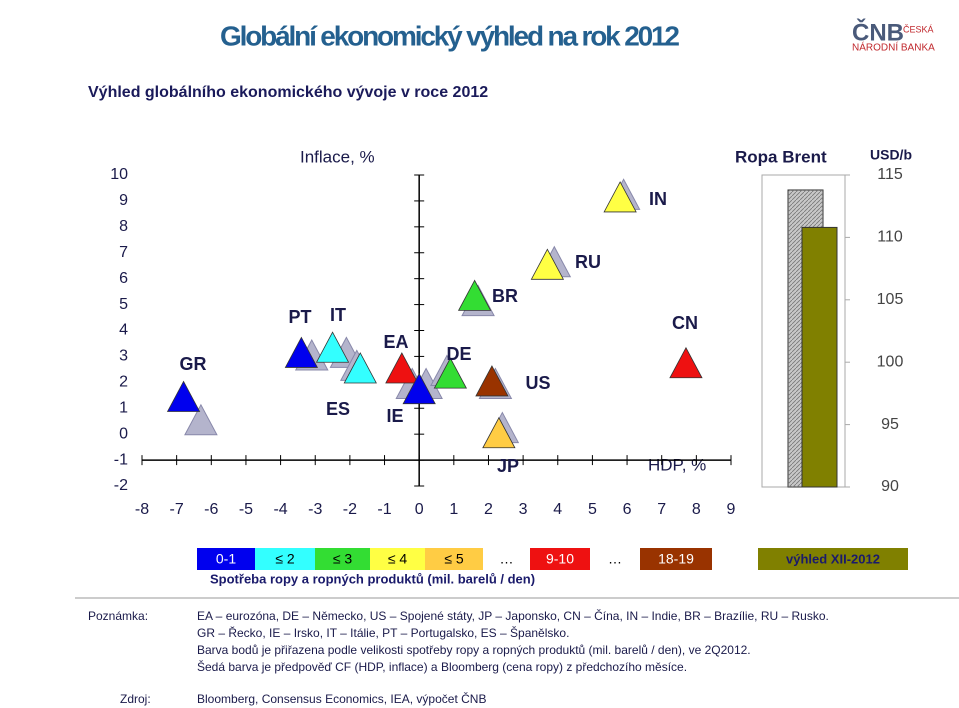  Describe the element at coordinates (918, 29) in the screenshot. I see `logo-line: ČESKÁ` at that location.